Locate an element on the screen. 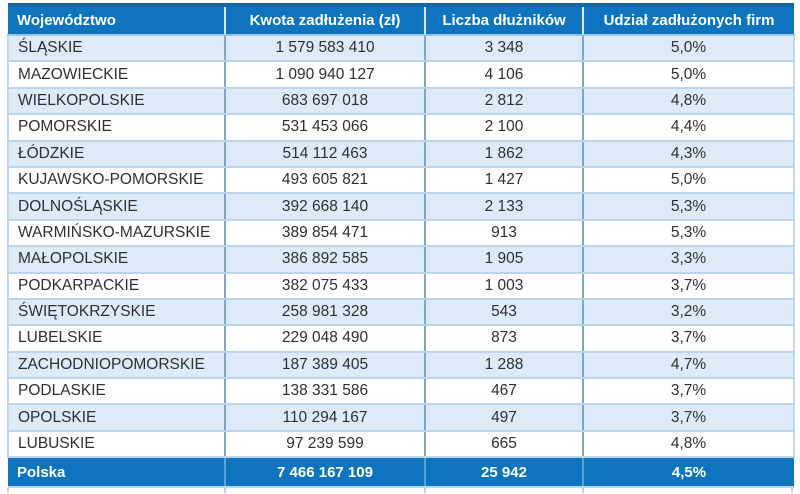  table-row: WIELKOPOLSKIE 683 697 018 2 812 4,8% is located at coordinates (401, 101).